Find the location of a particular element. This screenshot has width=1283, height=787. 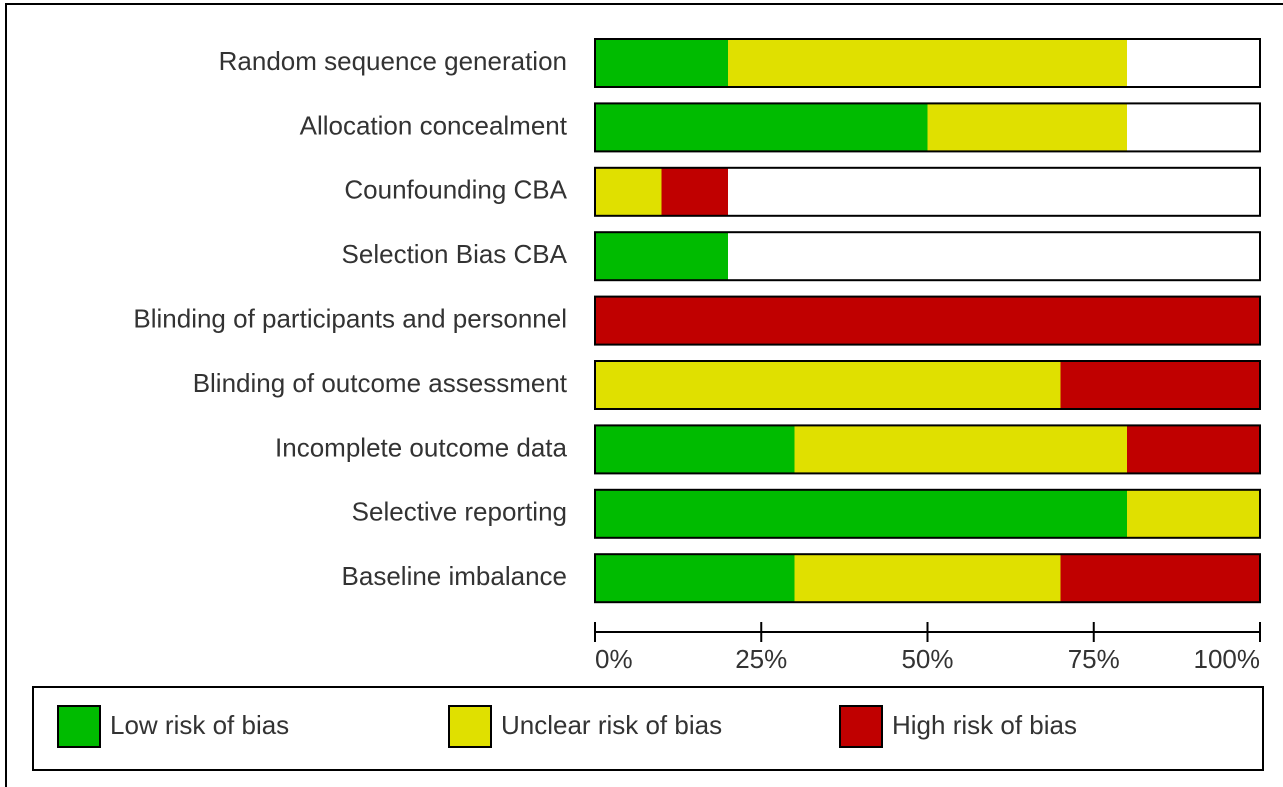

category-label: Blinding of outcome assessment is located at coordinates (380, 383).